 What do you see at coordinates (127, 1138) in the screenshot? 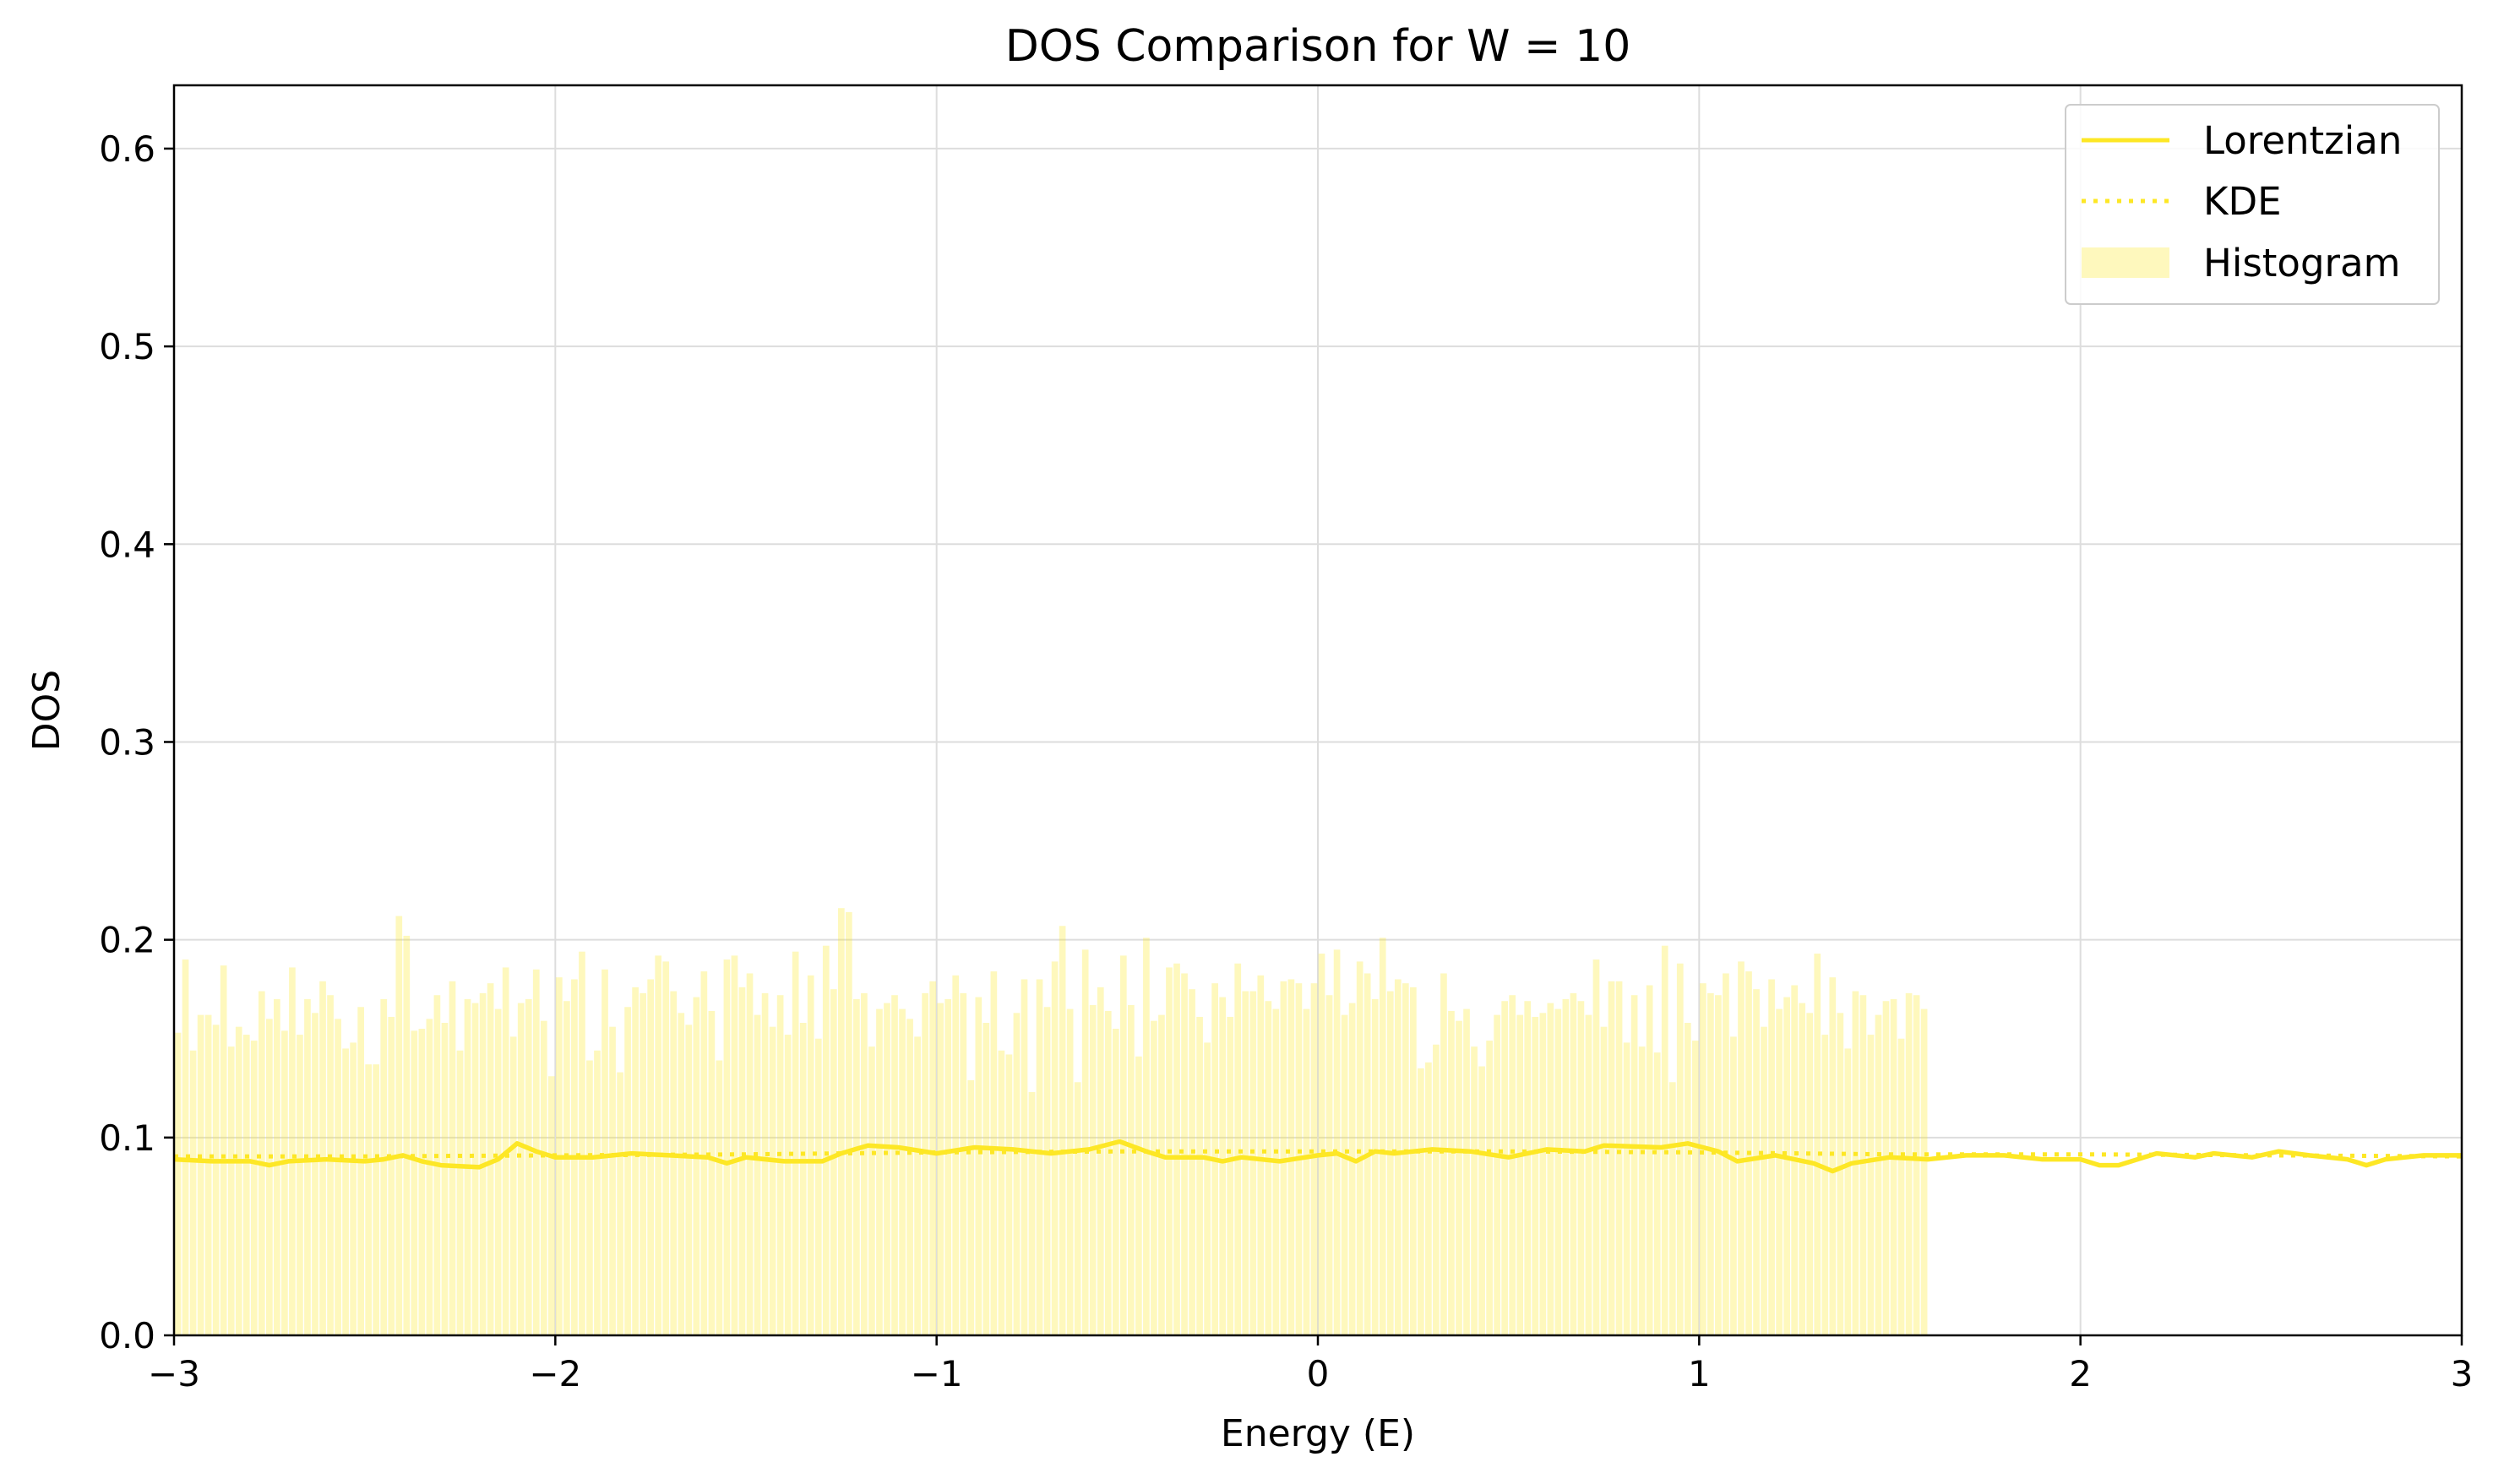
I see `y-tick-label: 0.1` at bounding box center [127, 1138].